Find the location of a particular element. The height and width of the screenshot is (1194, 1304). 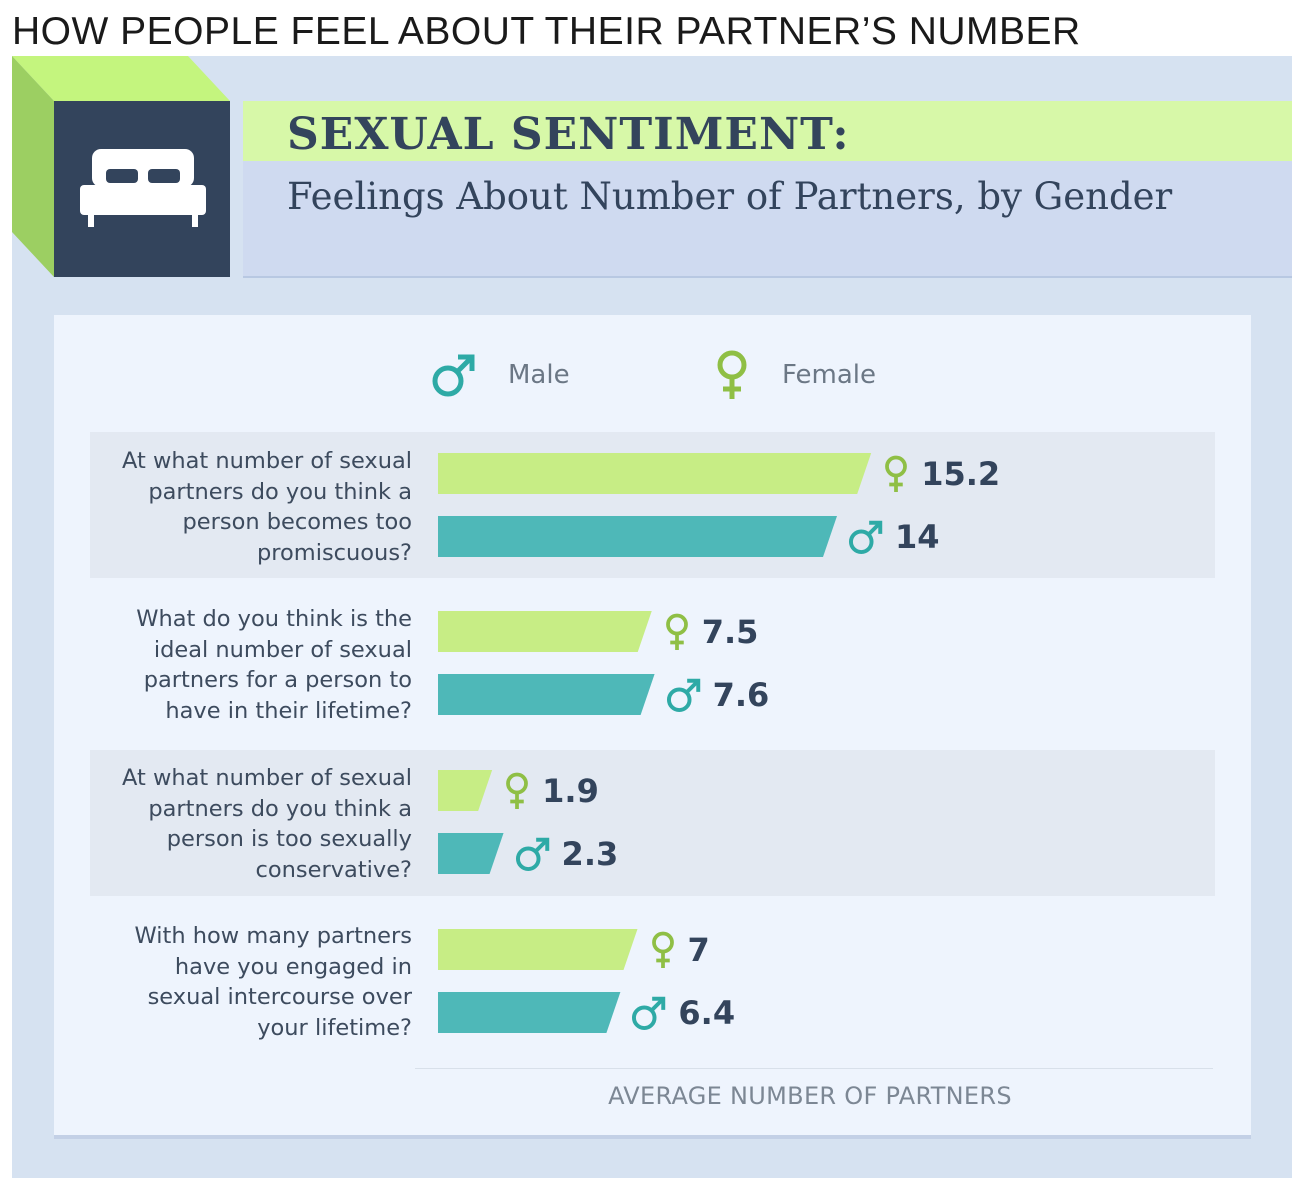

value-text: 15.2 is located at coordinates (961, 473).